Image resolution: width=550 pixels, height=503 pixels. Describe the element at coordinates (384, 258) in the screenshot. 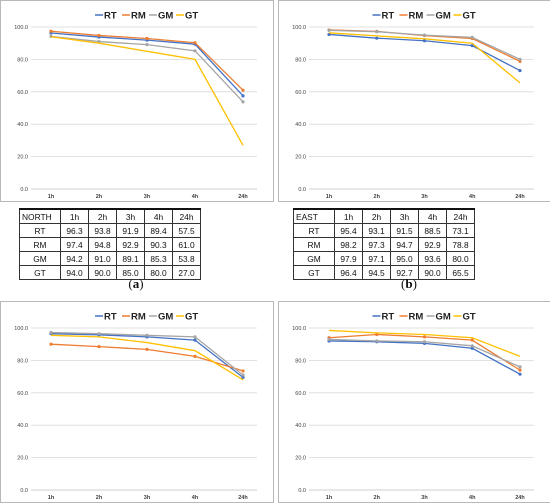

I see `table-row: GM 97.9 97.1 95.0 93.6 80.0` at that location.